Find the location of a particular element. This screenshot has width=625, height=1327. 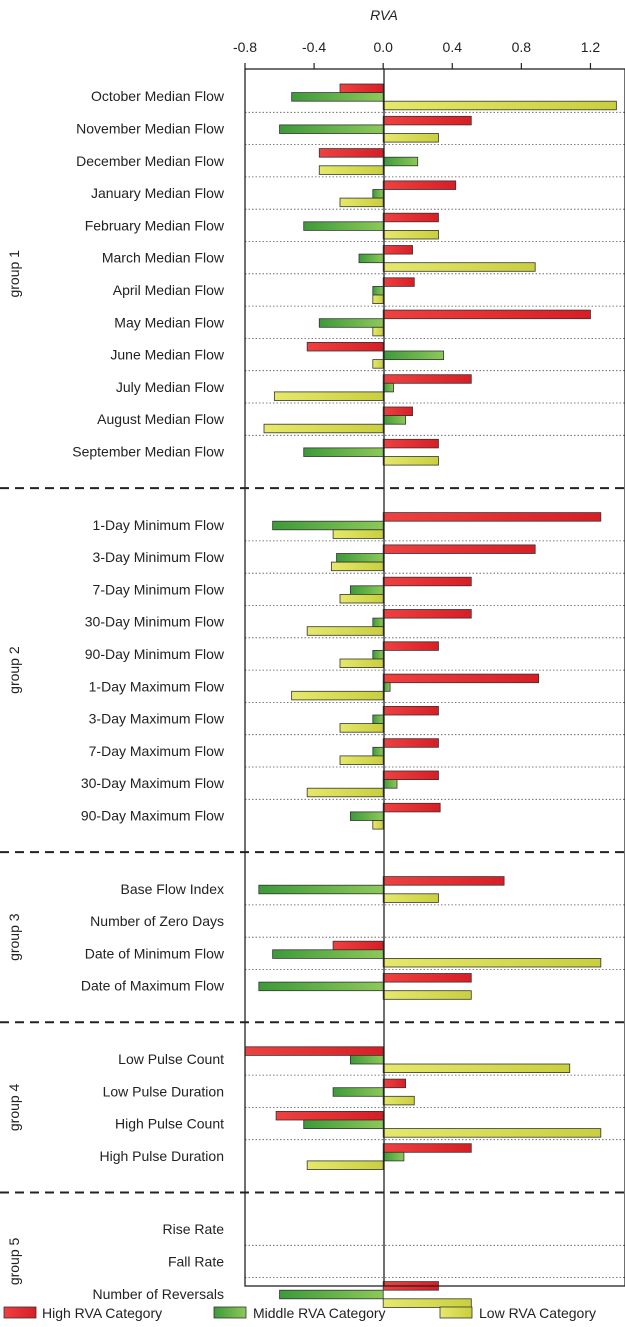

category-label: 30-Day Minimum Flow is located at coordinates (155, 622).